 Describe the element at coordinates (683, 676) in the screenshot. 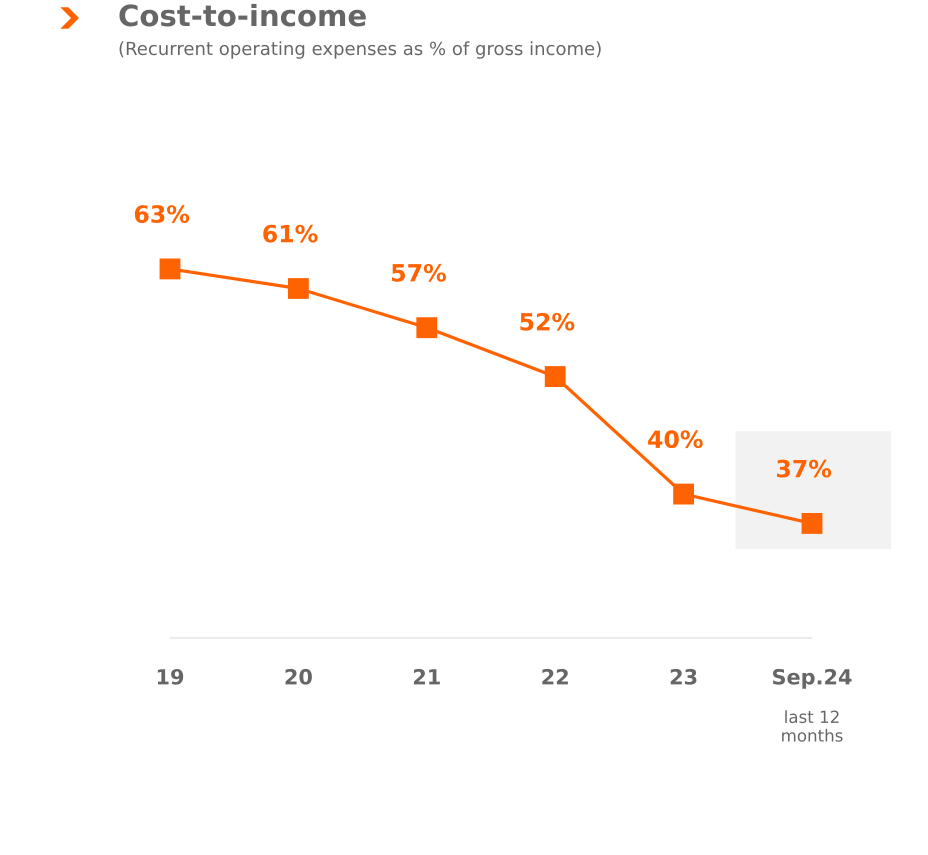

I see `x-tick-label: 23` at that location.